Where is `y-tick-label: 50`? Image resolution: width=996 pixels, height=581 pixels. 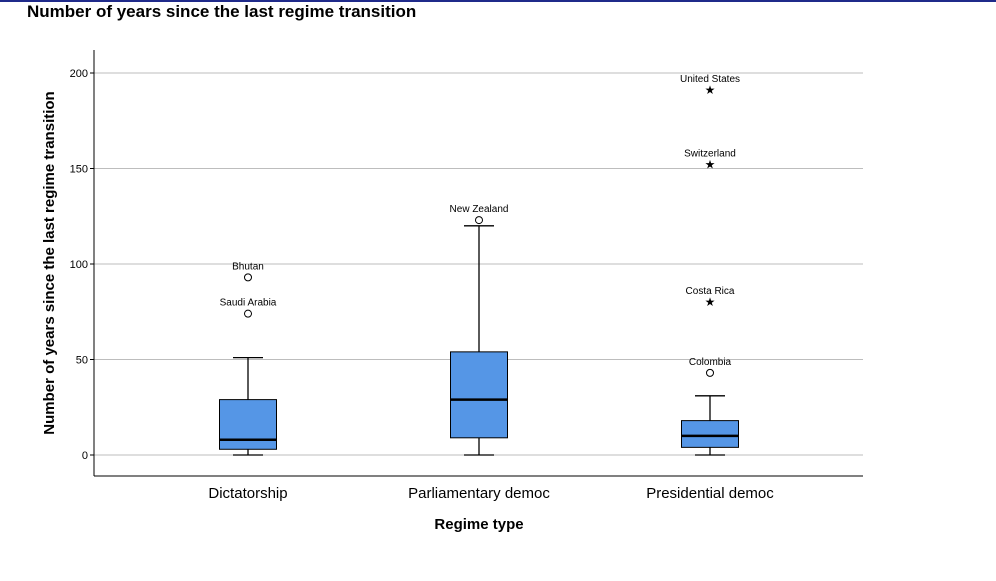 y-tick-label: 50 is located at coordinates (82, 361).